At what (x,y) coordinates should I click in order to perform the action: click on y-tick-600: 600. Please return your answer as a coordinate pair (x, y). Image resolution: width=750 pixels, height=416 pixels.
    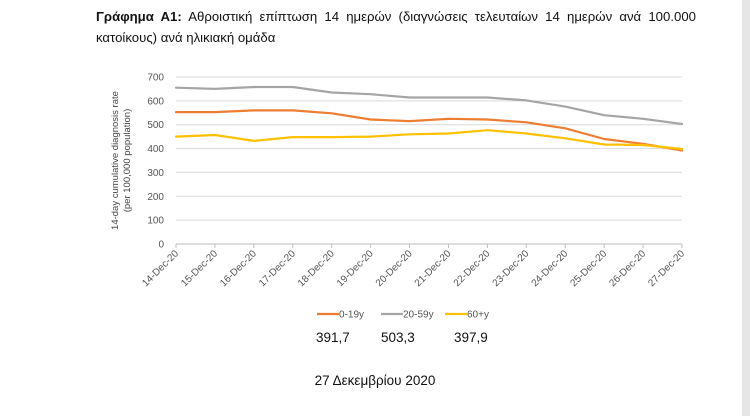
    Looking at the image, I should click on (155, 101).